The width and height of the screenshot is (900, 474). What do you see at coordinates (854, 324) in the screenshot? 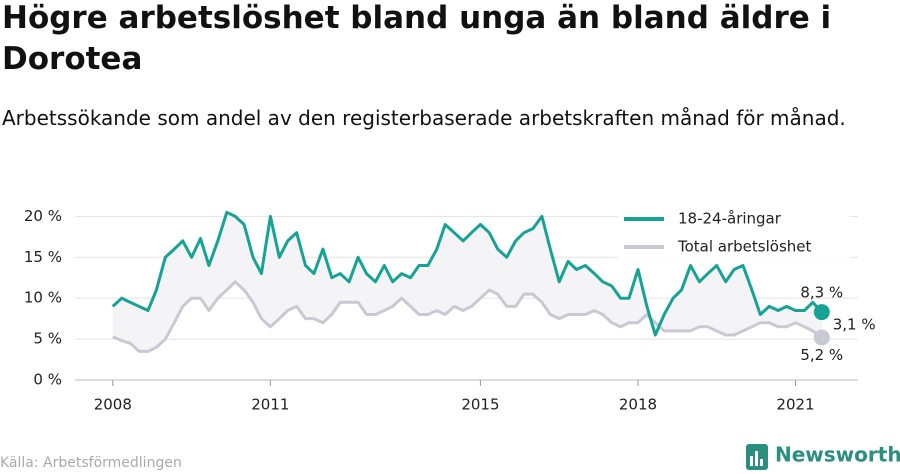
I see `difference-label: 3,1 %` at bounding box center [854, 324].